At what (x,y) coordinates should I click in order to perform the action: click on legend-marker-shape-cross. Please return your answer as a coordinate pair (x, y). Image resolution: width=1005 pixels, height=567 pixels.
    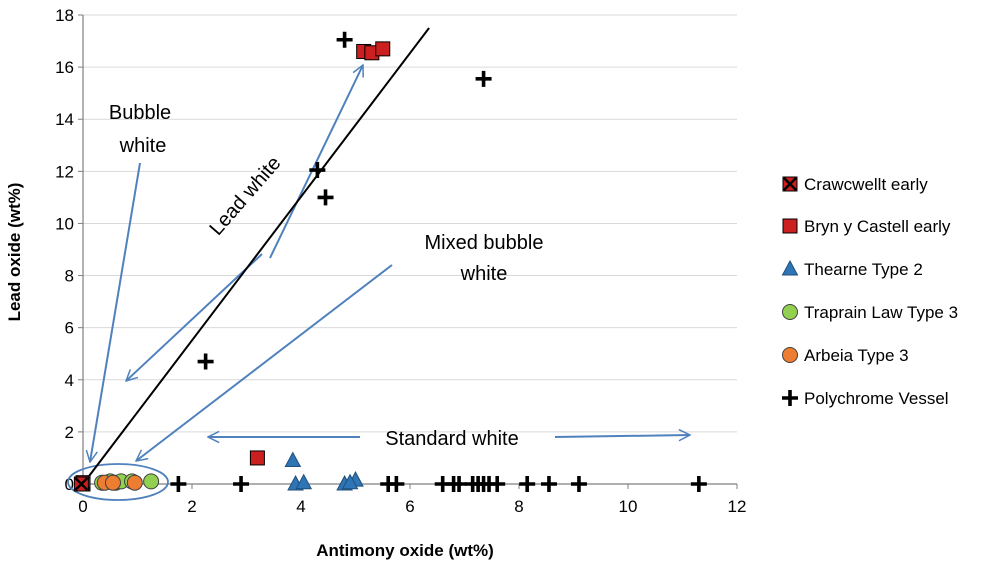
    Looking at the image, I should click on (790, 184).